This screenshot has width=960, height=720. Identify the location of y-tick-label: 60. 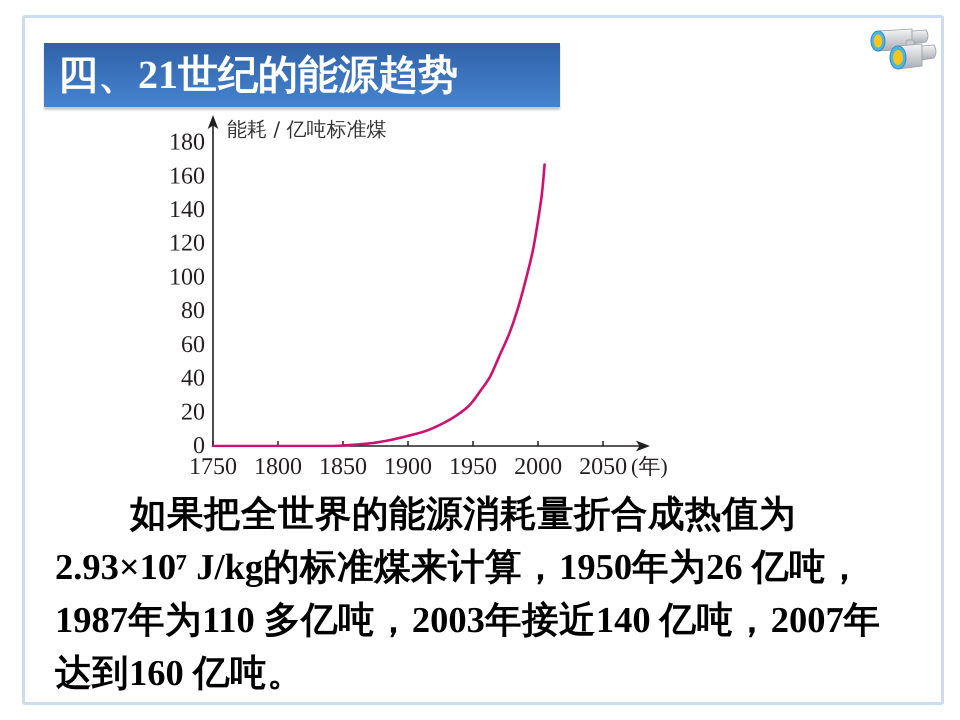
(193, 345).